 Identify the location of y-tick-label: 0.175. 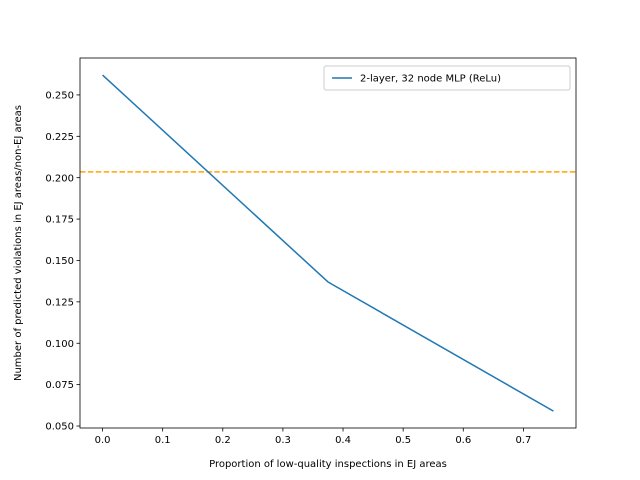
(59, 220).